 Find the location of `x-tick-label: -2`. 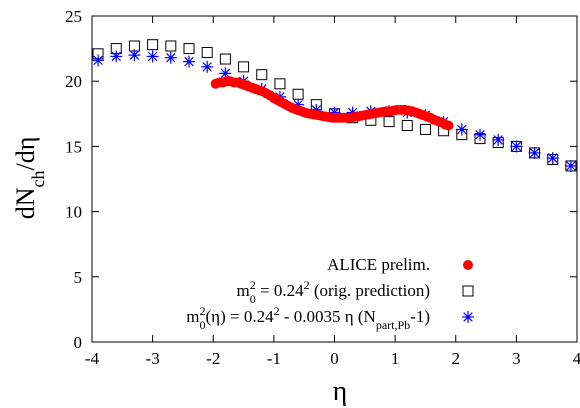

x-tick-label: -2 is located at coordinates (213, 358).